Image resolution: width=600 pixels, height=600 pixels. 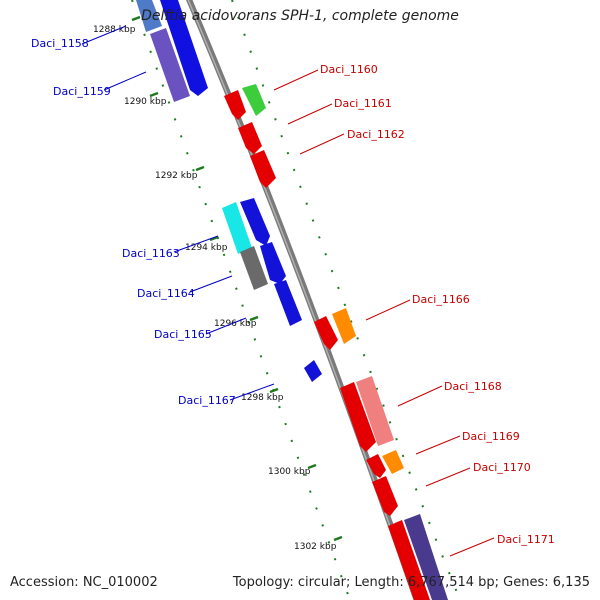 I want to click on label-daci-1170: Daci_1170, so click(x=502, y=467).